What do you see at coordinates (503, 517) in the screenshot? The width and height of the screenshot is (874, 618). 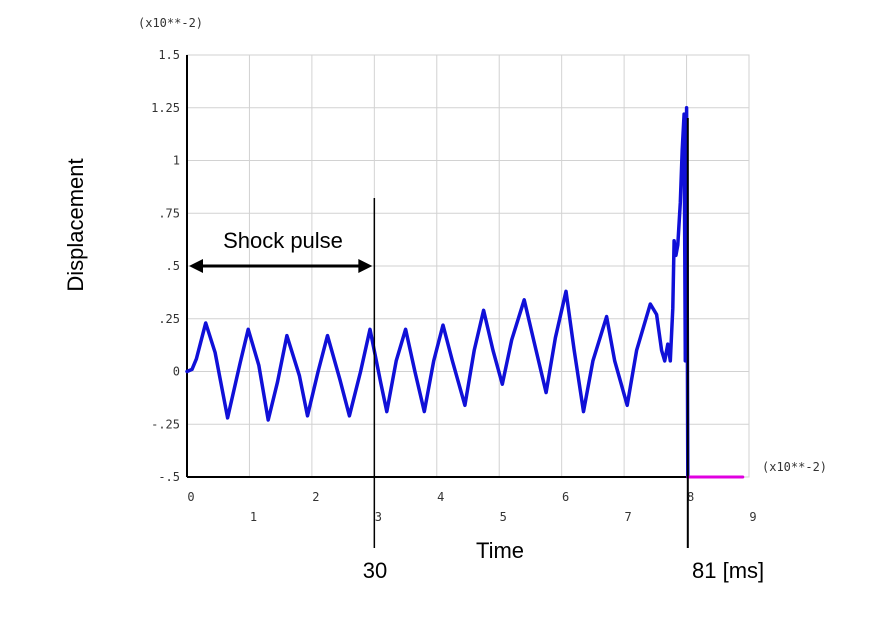 I see `x-tick-label: 5` at bounding box center [503, 517].